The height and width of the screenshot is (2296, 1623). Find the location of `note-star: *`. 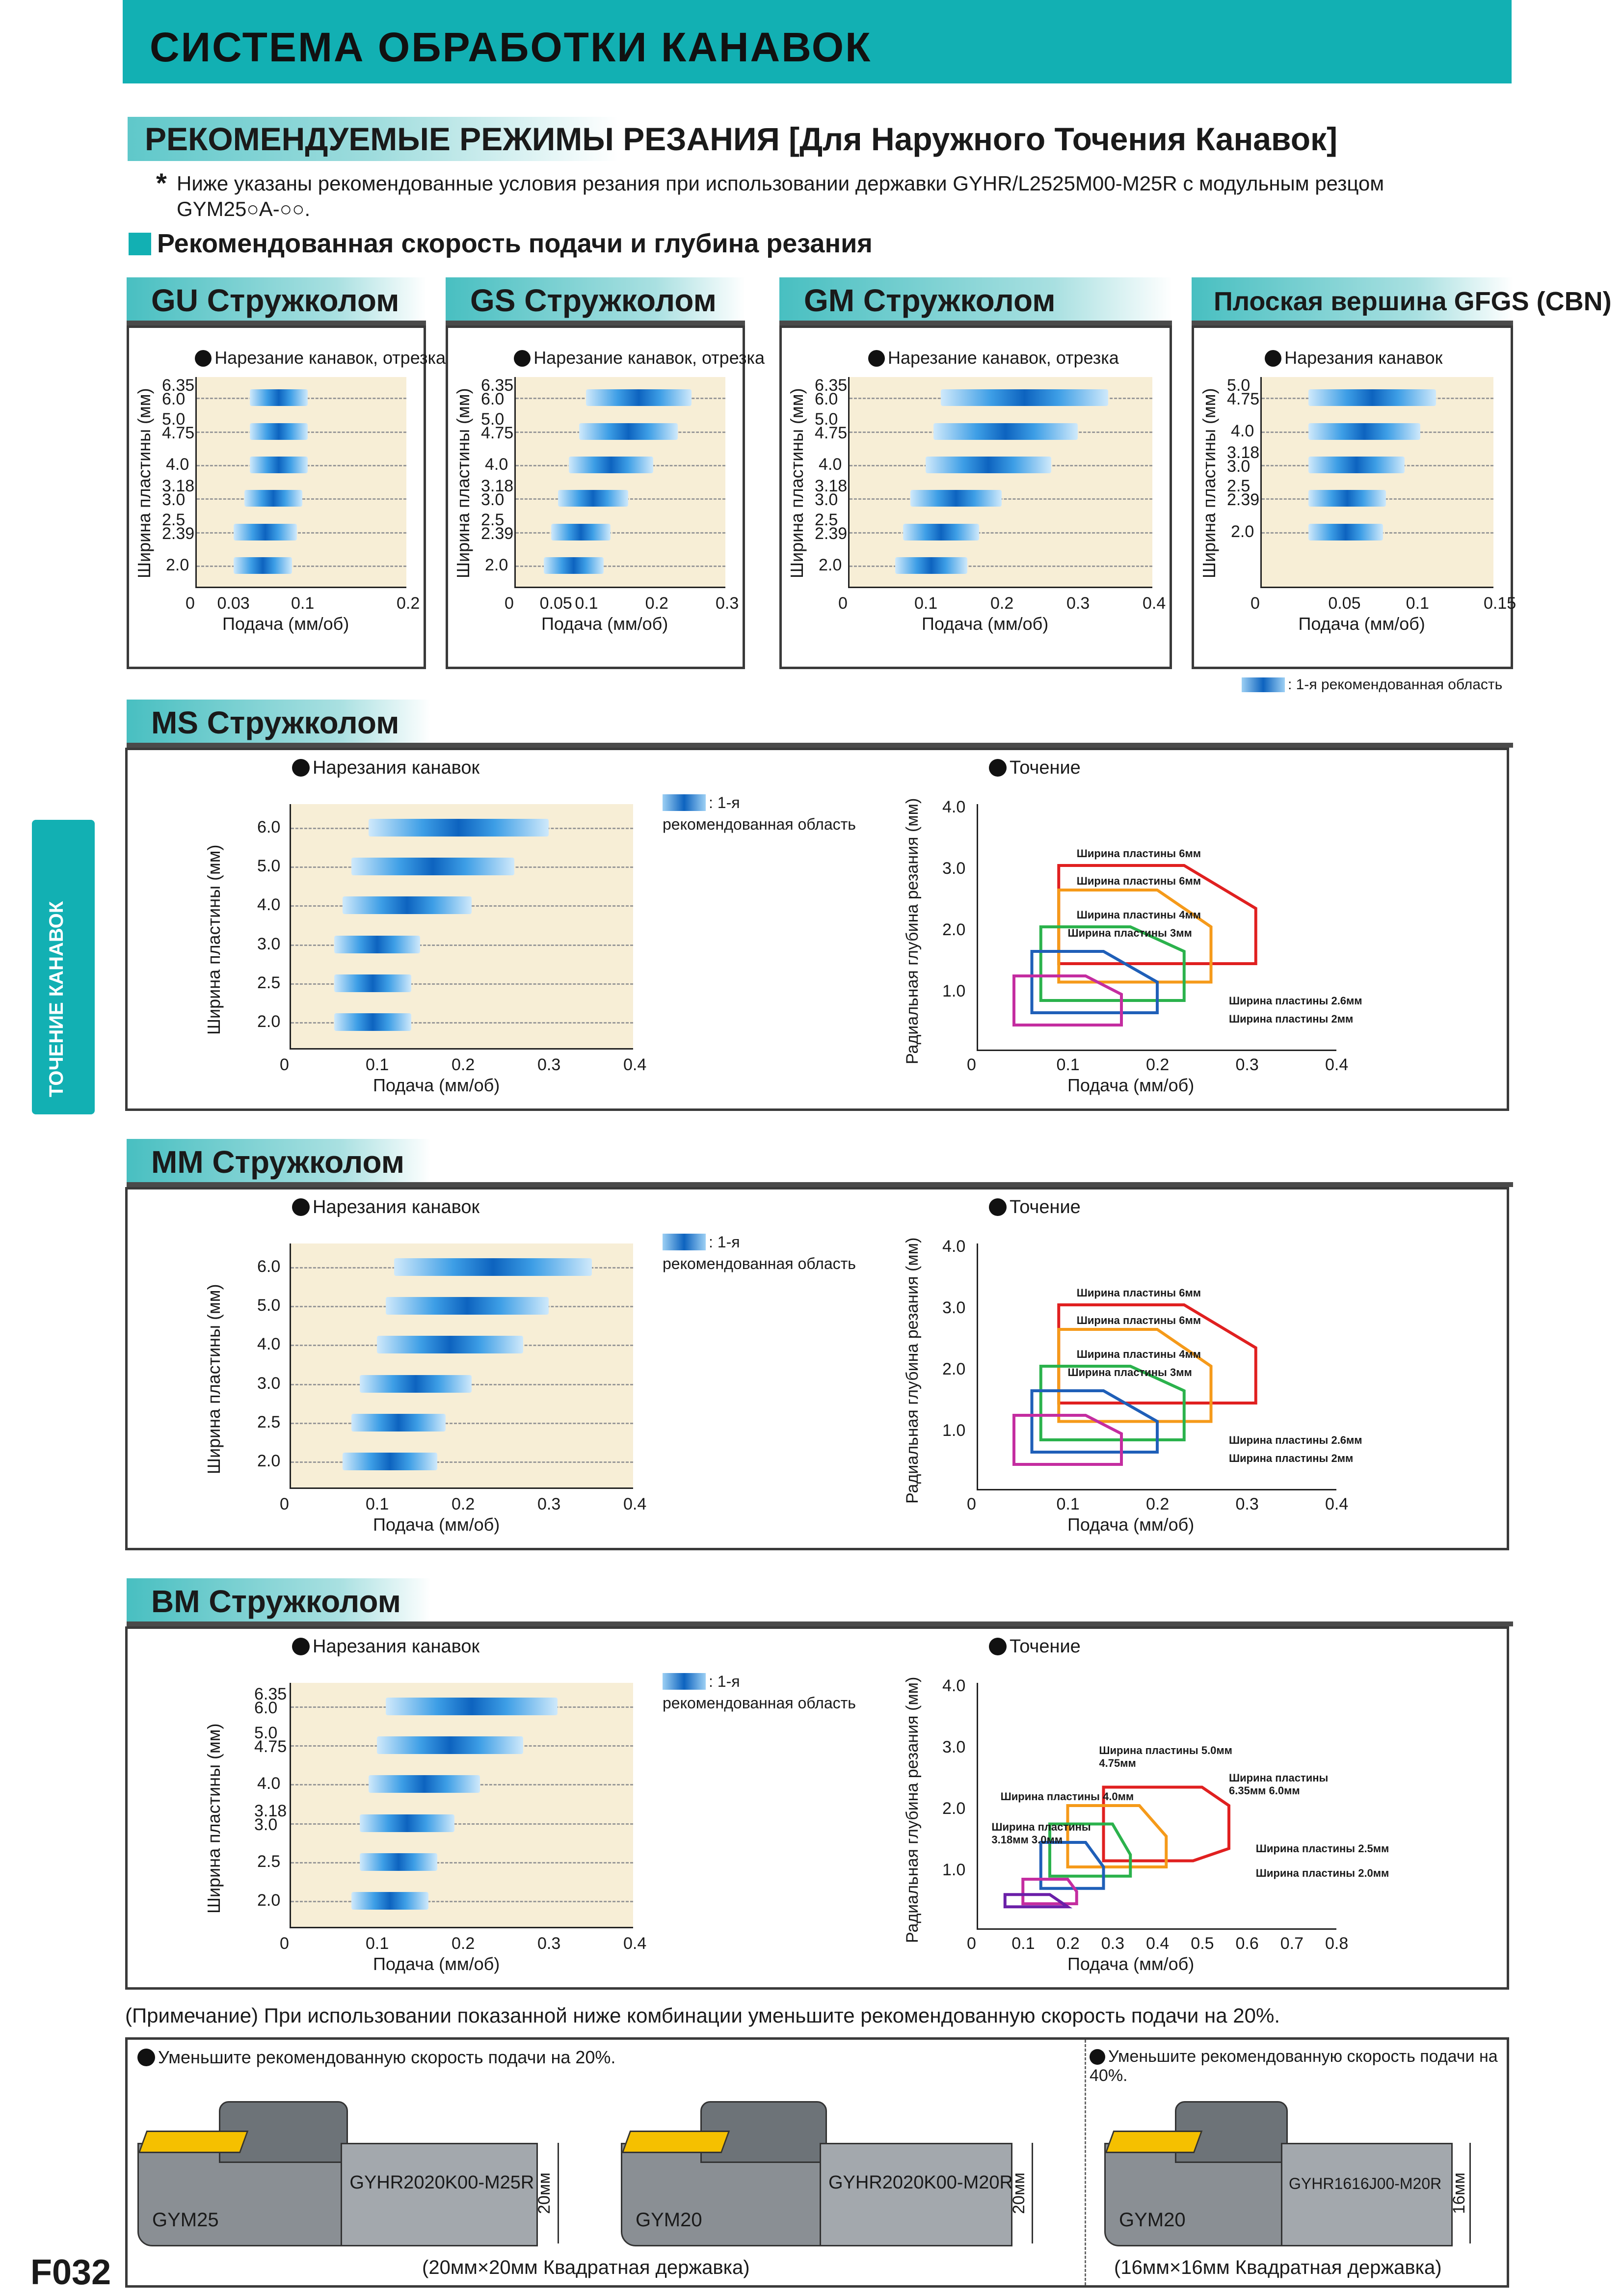

note-star: * is located at coordinates (161, 182).